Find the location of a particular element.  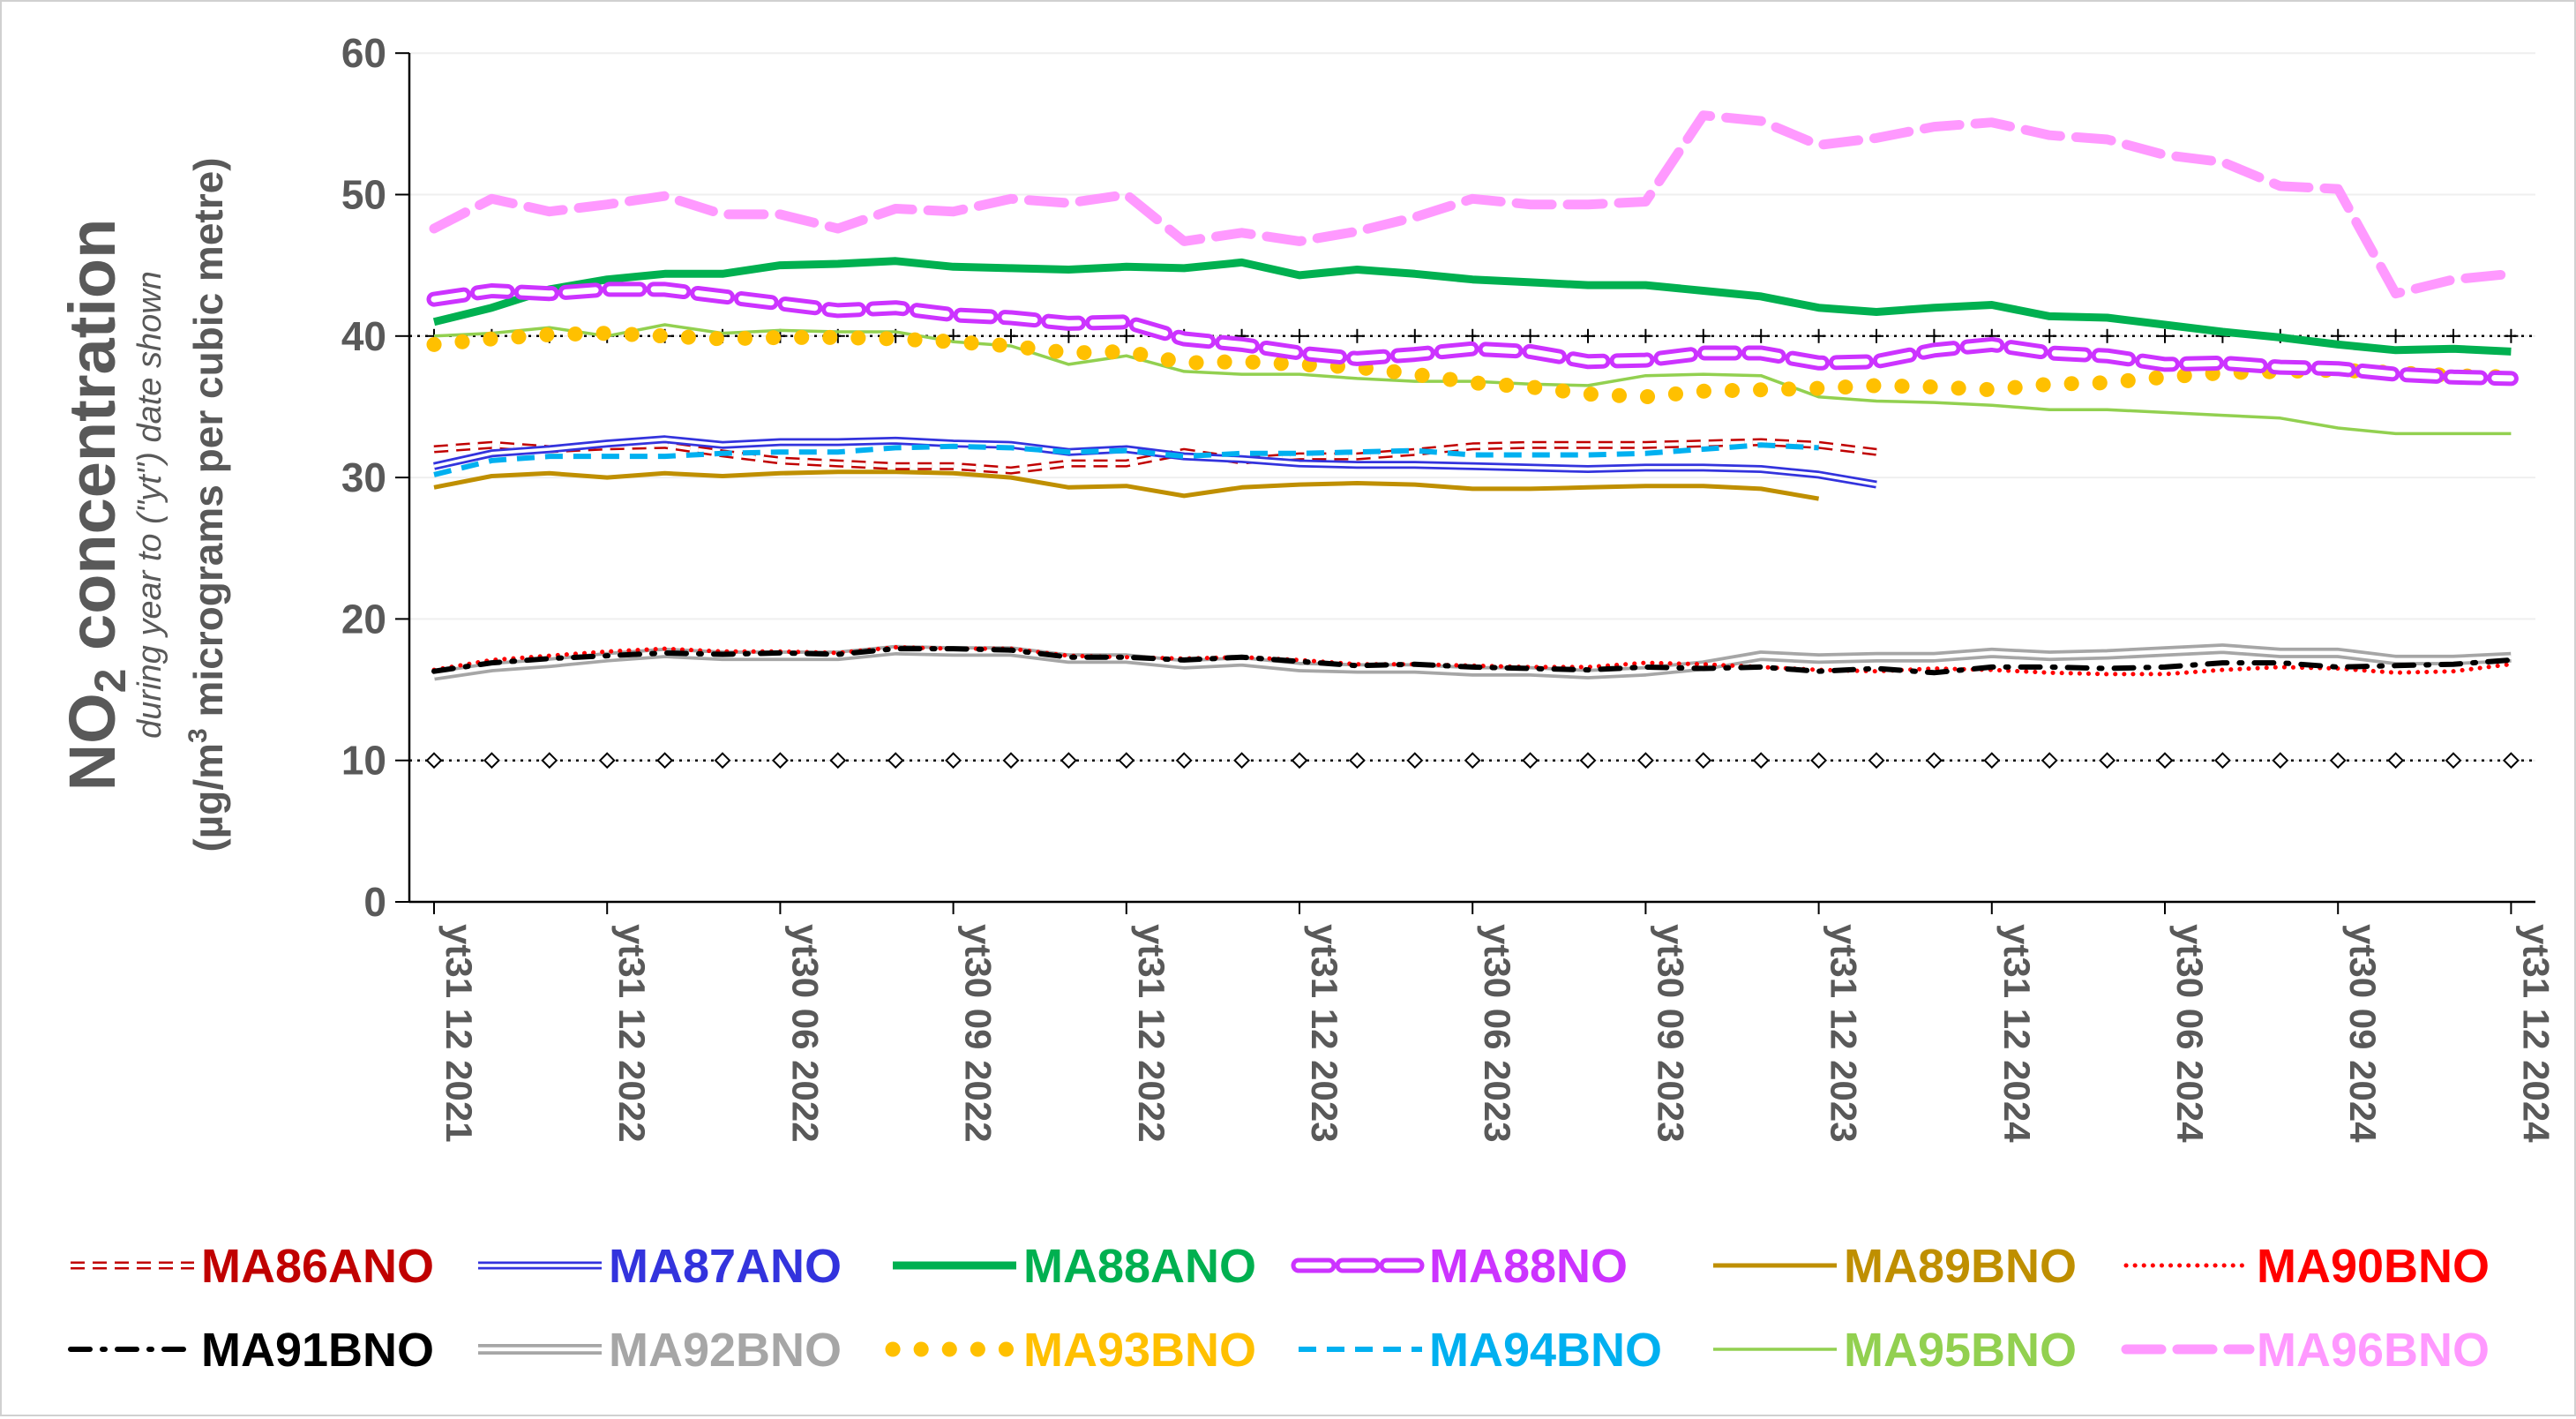

legend-item-MA88NO: MA88NO is located at coordinates (1459, 1266).